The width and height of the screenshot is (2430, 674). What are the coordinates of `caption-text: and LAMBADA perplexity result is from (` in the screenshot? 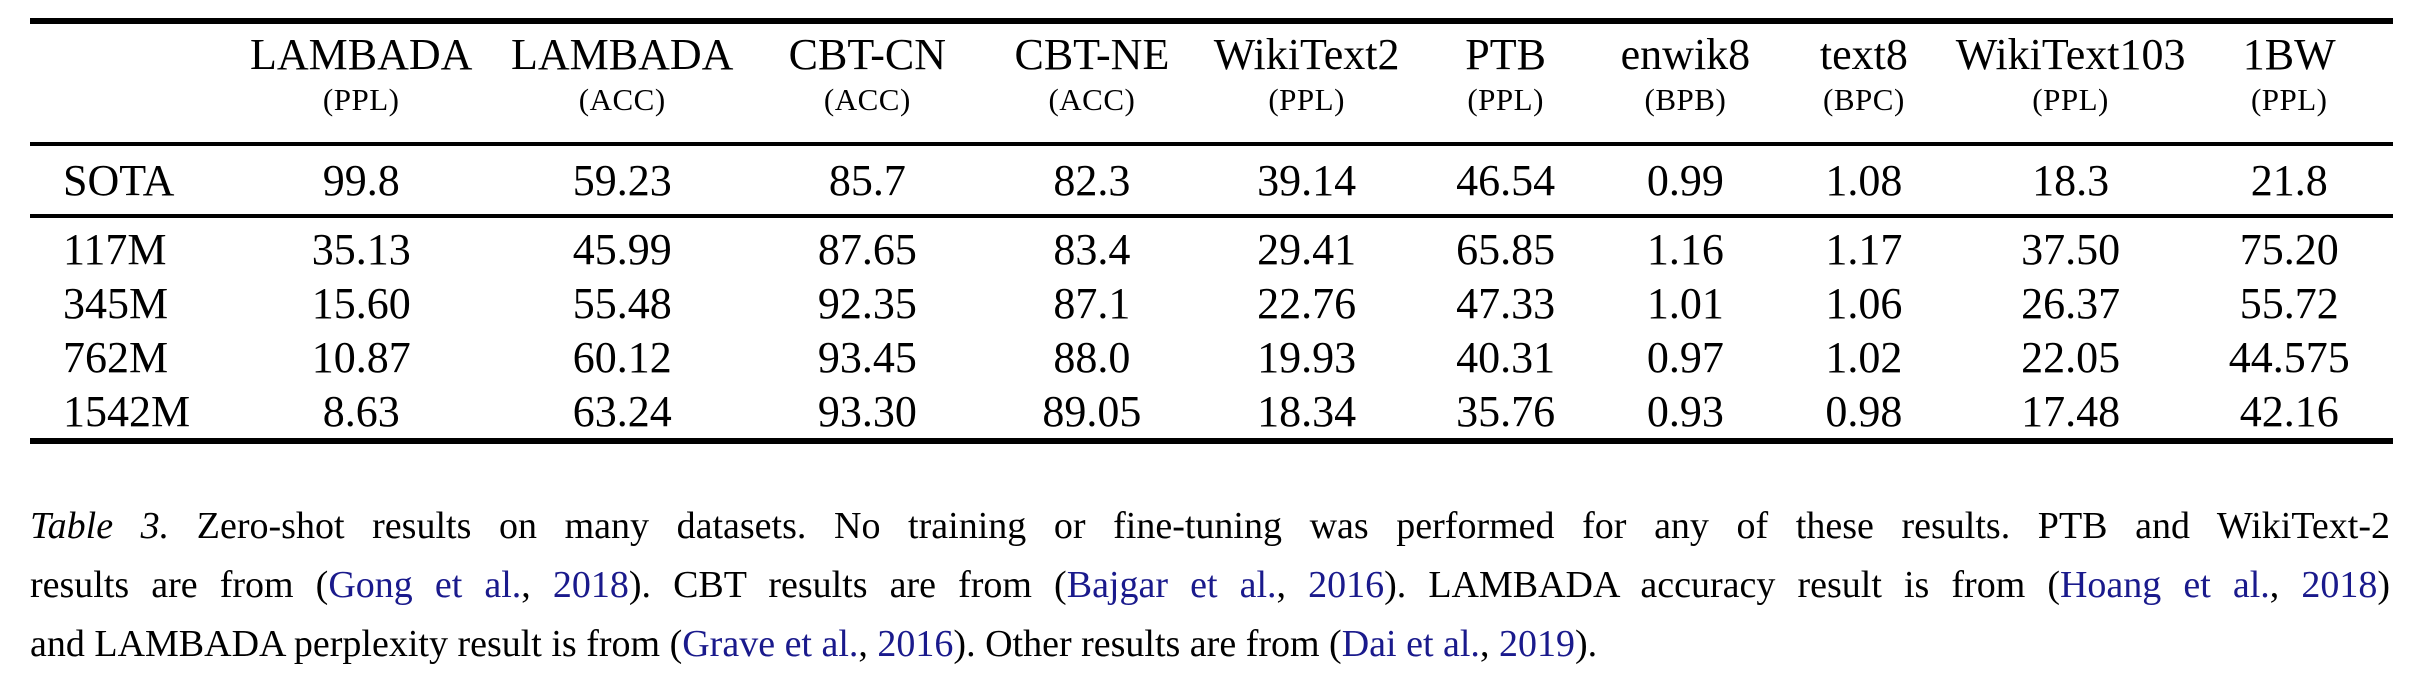 It's located at (356, 644).